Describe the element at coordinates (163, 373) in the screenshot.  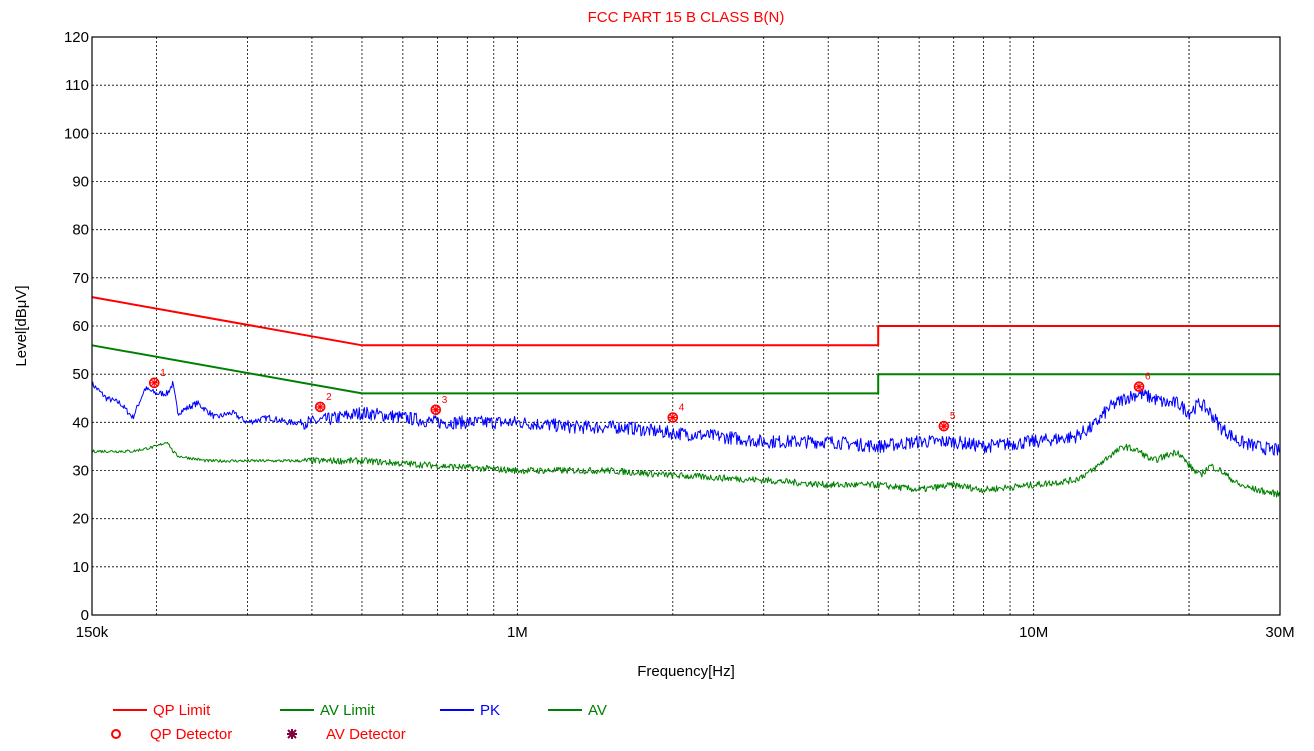
I see `marker-label-1: 1` at that location.